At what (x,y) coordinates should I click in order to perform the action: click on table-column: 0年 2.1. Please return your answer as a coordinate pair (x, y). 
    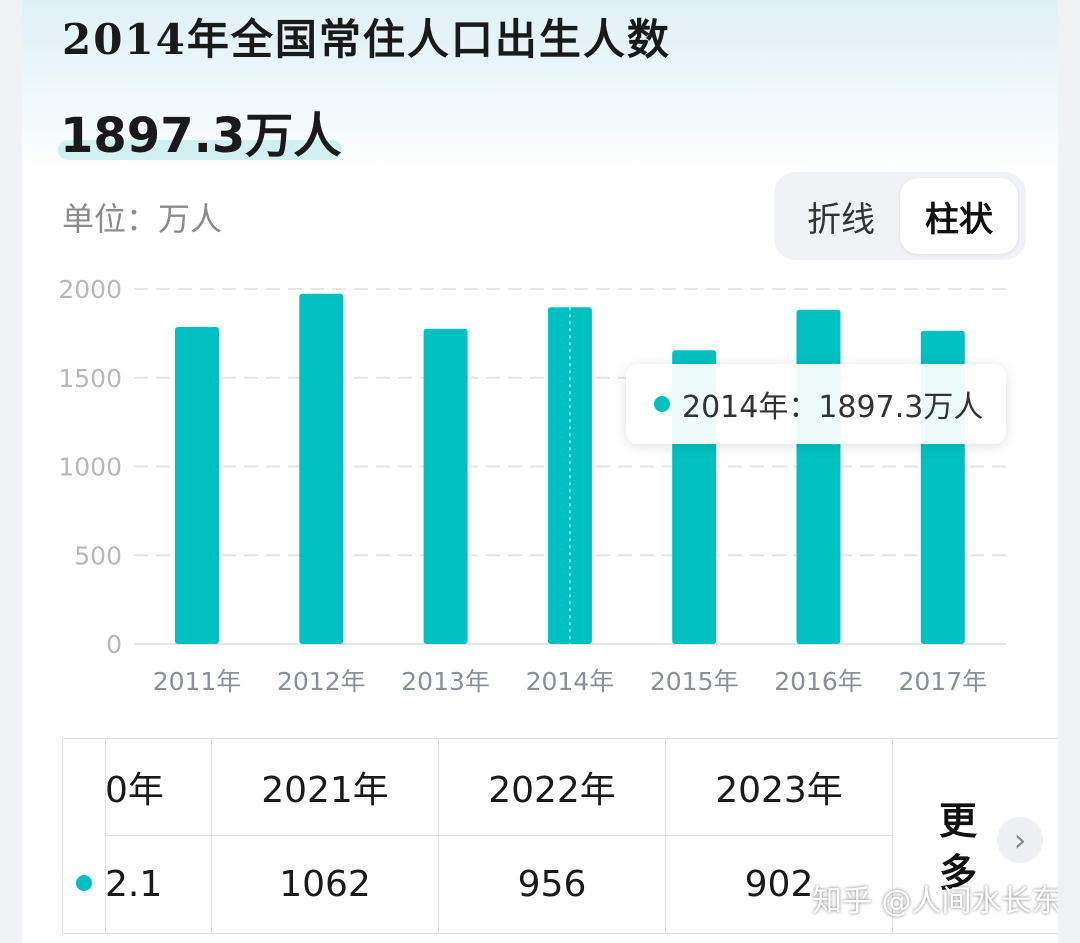
    Looking at the image, I should click on (158, 836).